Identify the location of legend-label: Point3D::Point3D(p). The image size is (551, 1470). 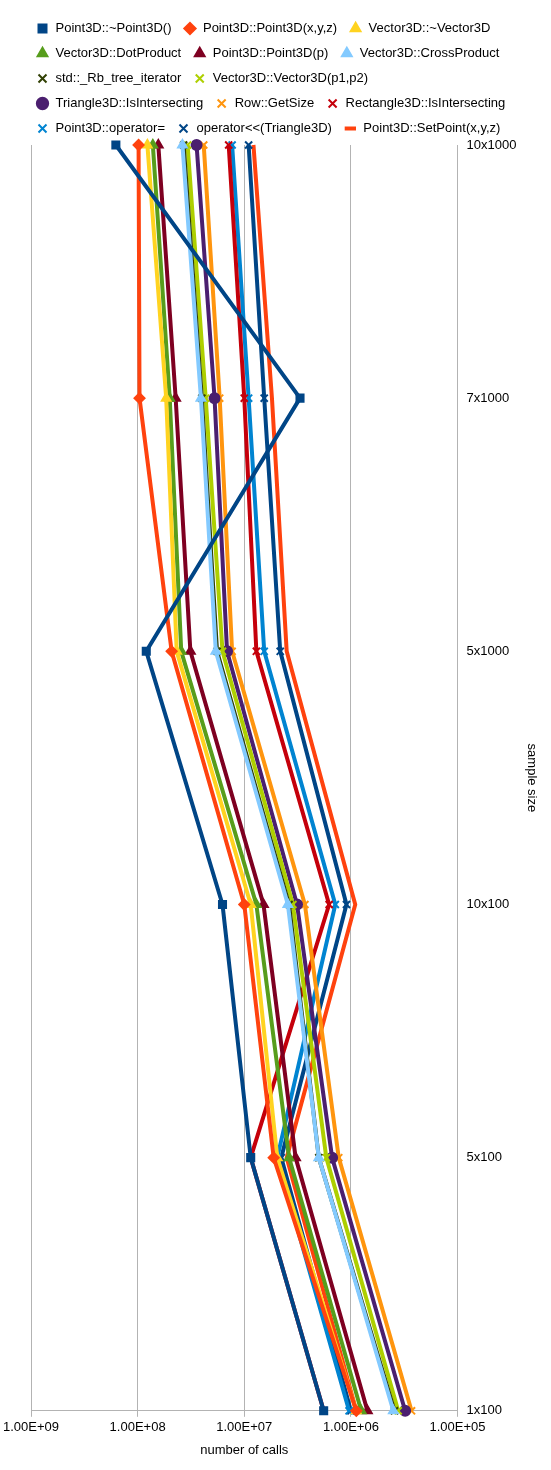
(270, 53).